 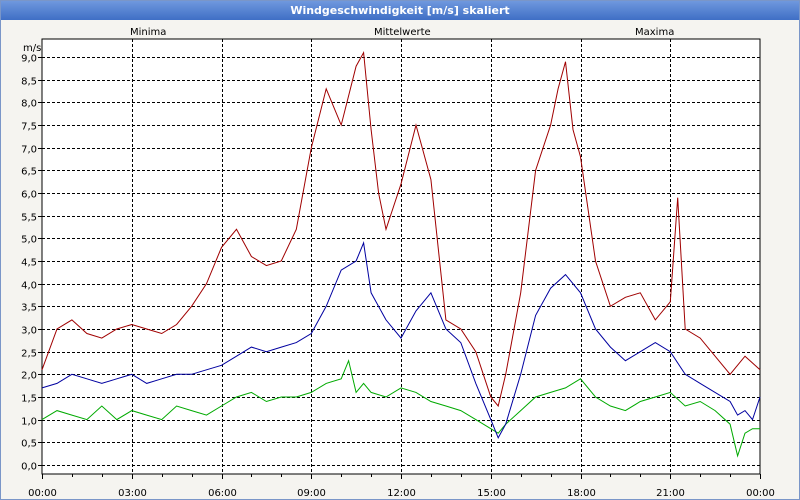 I want to click on y-tick-label: 1,5, so click(x=29, y=399).